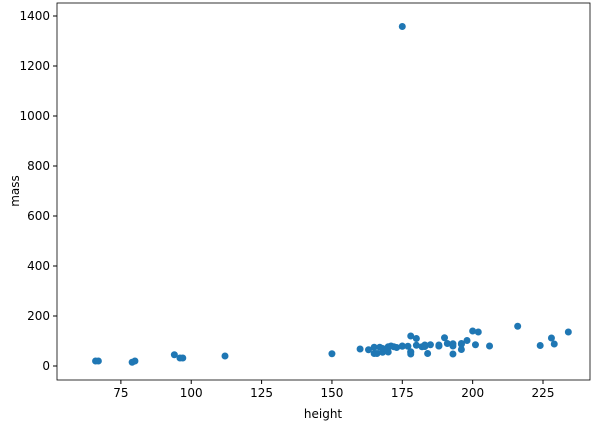 Image resolution: width=601 pixels, height=429 pixels. I want to click on x-tick-label: 175, so click(402, 393).